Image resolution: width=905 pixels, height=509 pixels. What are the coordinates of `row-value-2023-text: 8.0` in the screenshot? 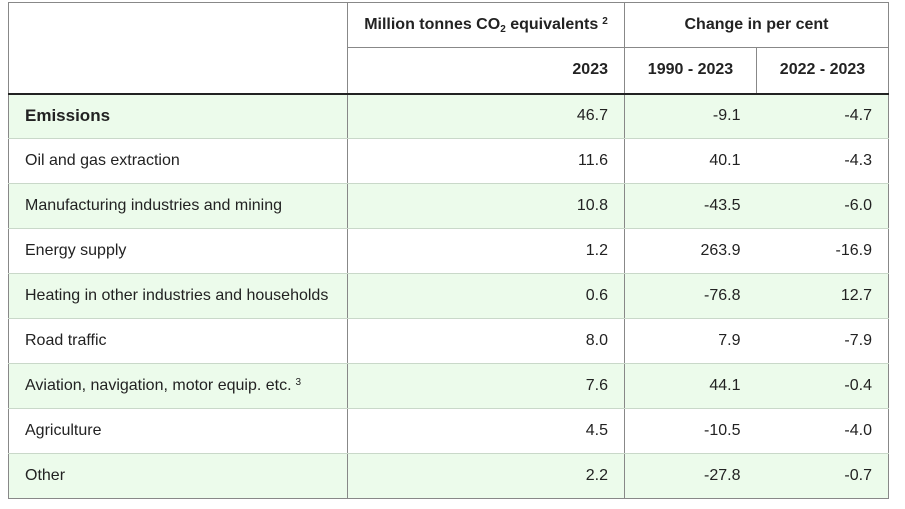 It's located at (596, 340).